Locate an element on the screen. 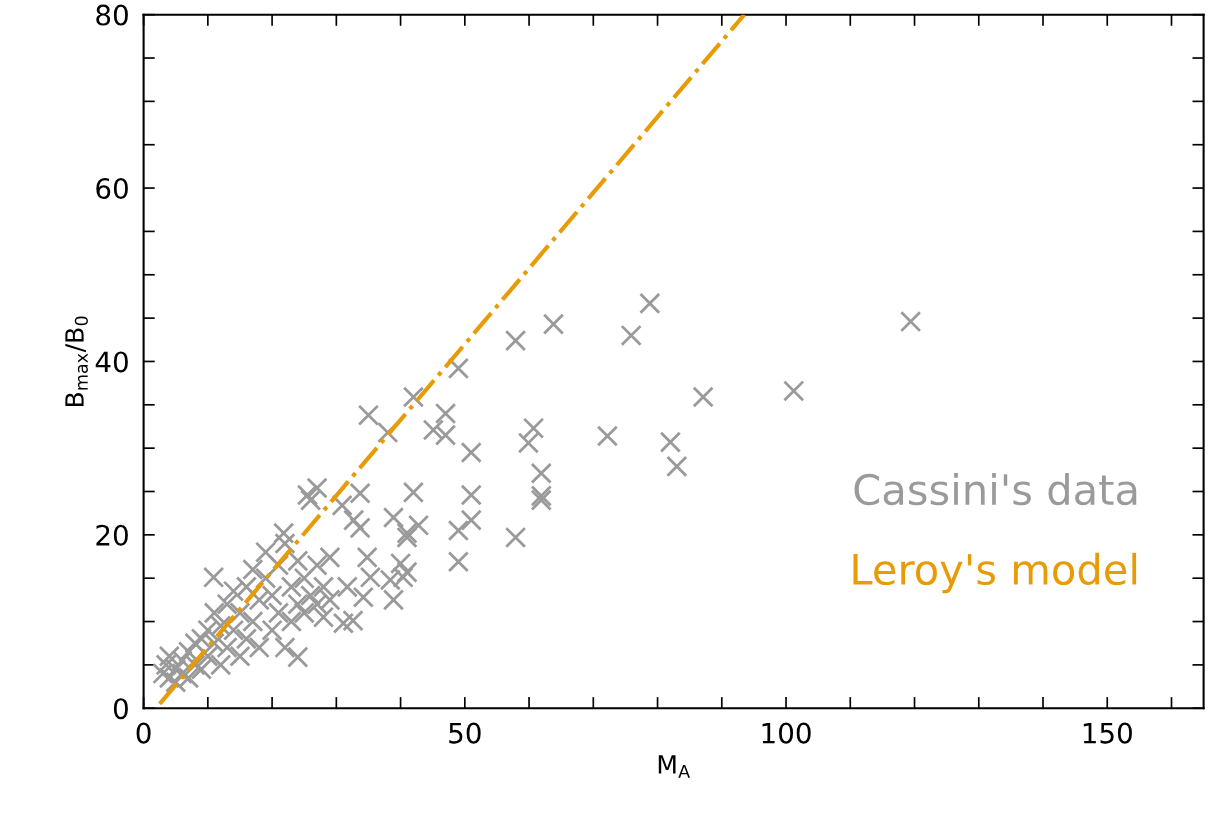 The width and height of the screenshot is (1217, 815). text: Leroy's model is located at coordinates (995, 573).